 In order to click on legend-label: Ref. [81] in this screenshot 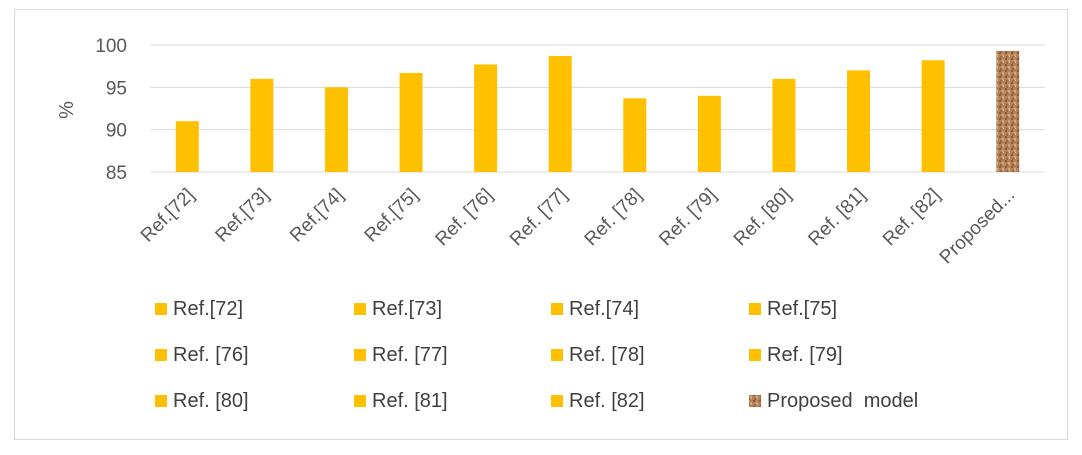, I will do `click(410, 401)`.